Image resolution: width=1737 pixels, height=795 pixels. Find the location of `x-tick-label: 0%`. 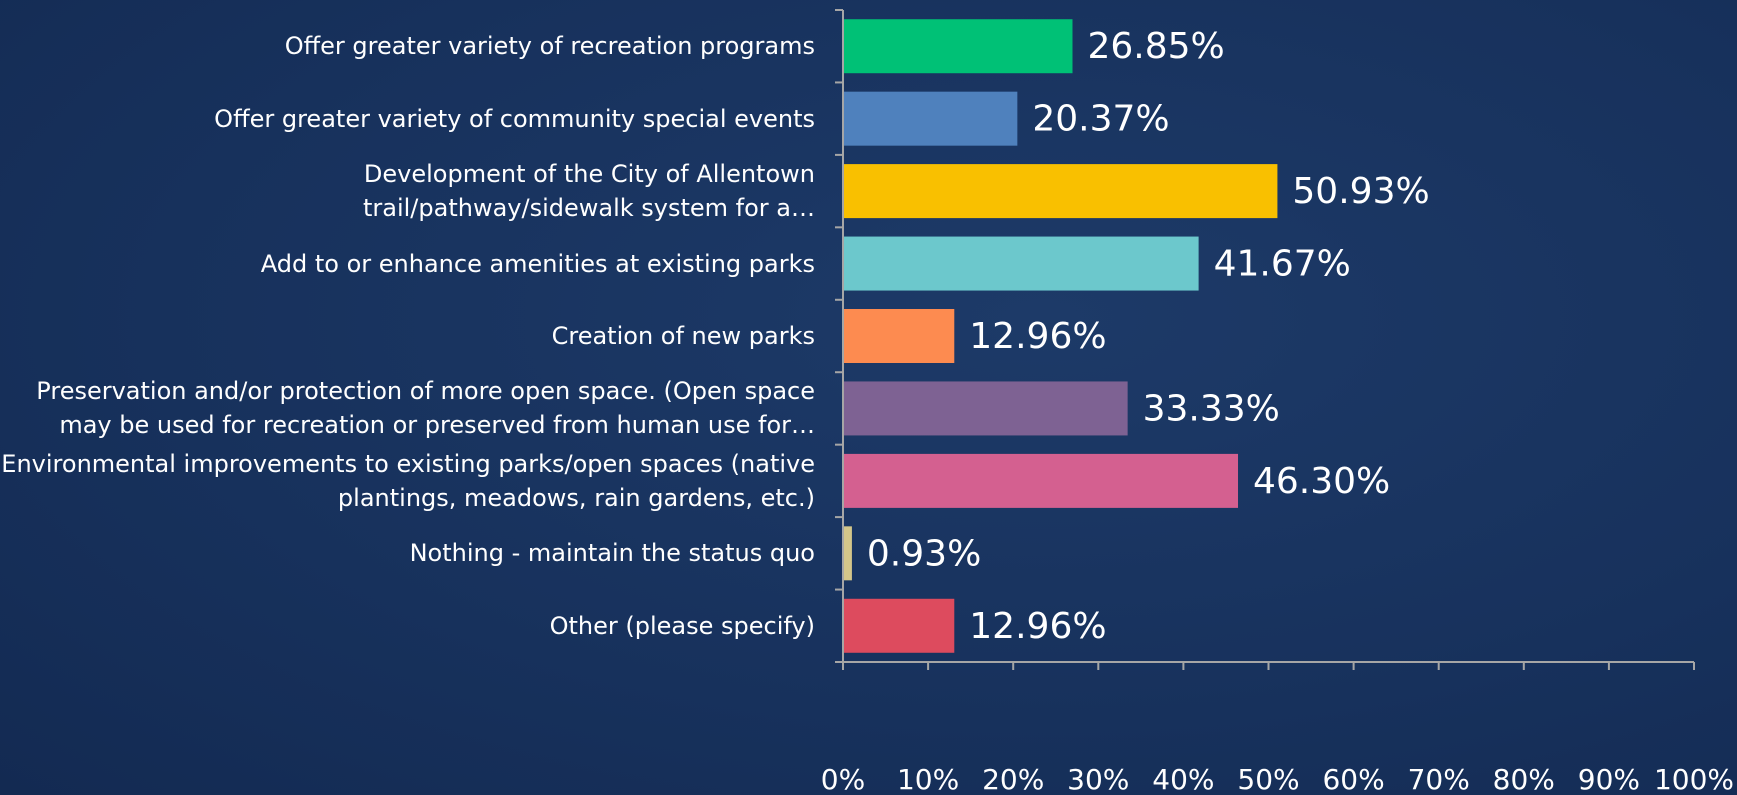

x-tick-label: 0% is located at coordinates (843, 779).